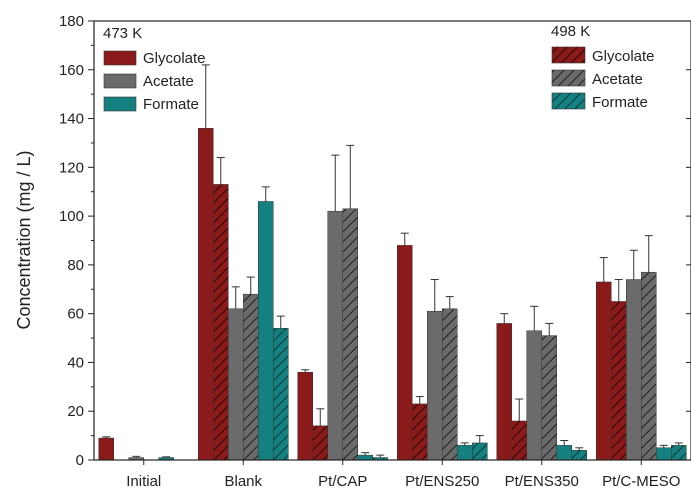 The height and width of the screenshot is (491, 691). Describe the element at coordinates (504, 392) in the screenshot. I see `bar-glycolate-473k-pt-ens350` at that location.